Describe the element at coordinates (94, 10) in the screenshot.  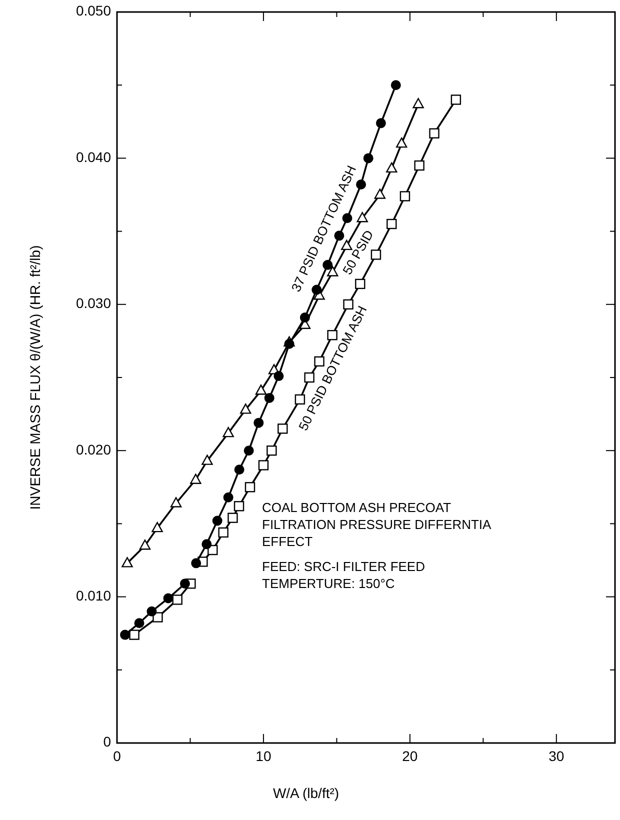
I see `y-tick-label: 0.050` at that location.